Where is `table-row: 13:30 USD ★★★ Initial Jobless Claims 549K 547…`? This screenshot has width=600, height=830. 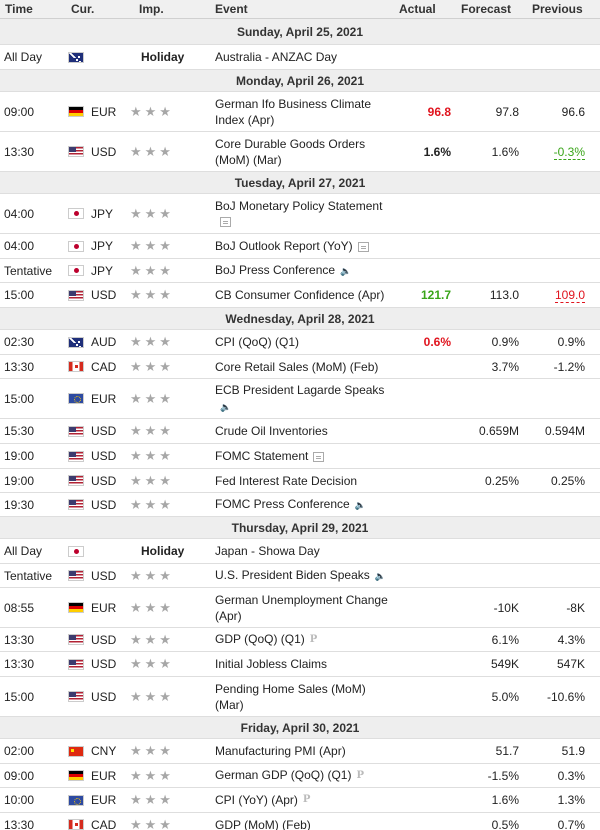 table-row: 13:30 USD ★★★ Initial Jobless Claims 549K 547… is located at coordinates (300, 664).